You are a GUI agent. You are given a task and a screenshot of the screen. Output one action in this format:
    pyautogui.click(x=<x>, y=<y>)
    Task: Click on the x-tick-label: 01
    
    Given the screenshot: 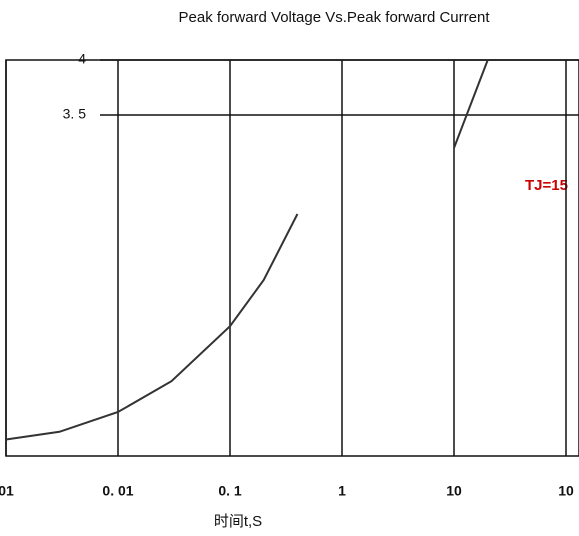 What is the action you would take?
    pyautogui.click(x=7, y=491)
    